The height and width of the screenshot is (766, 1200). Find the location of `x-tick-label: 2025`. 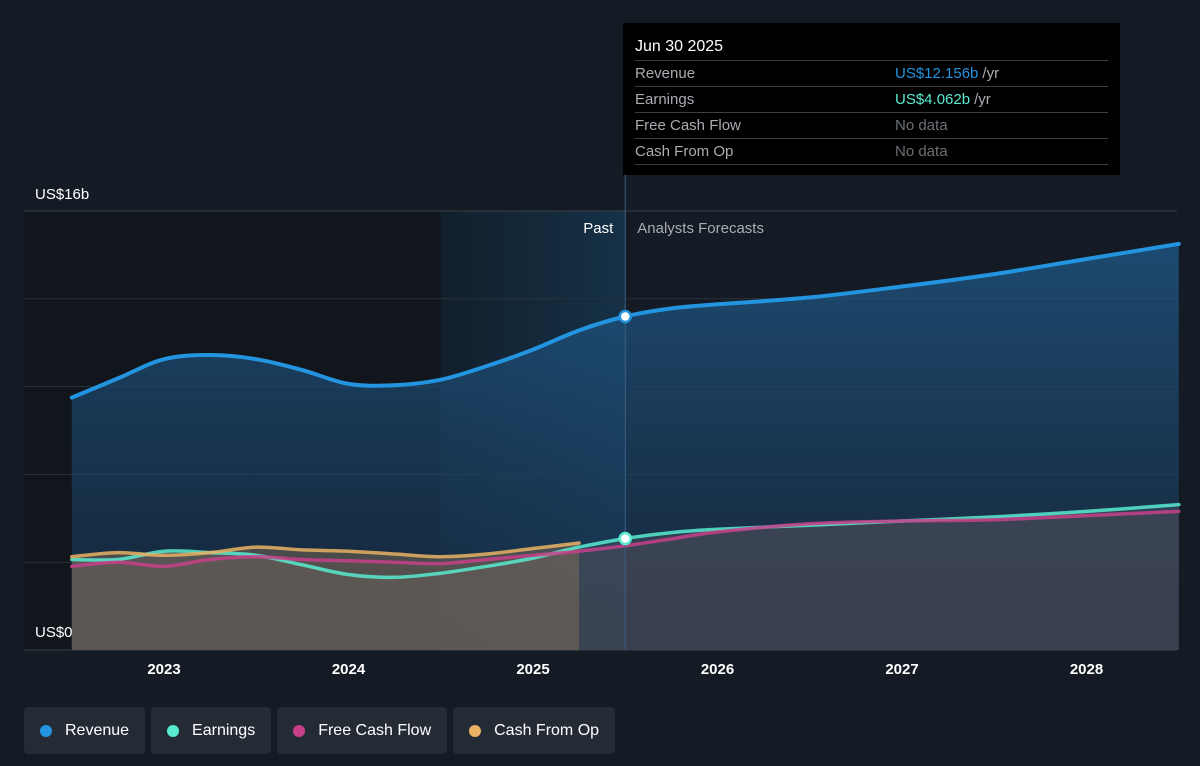

x-tick-label: 2025 is located at coordinates (532, 669).